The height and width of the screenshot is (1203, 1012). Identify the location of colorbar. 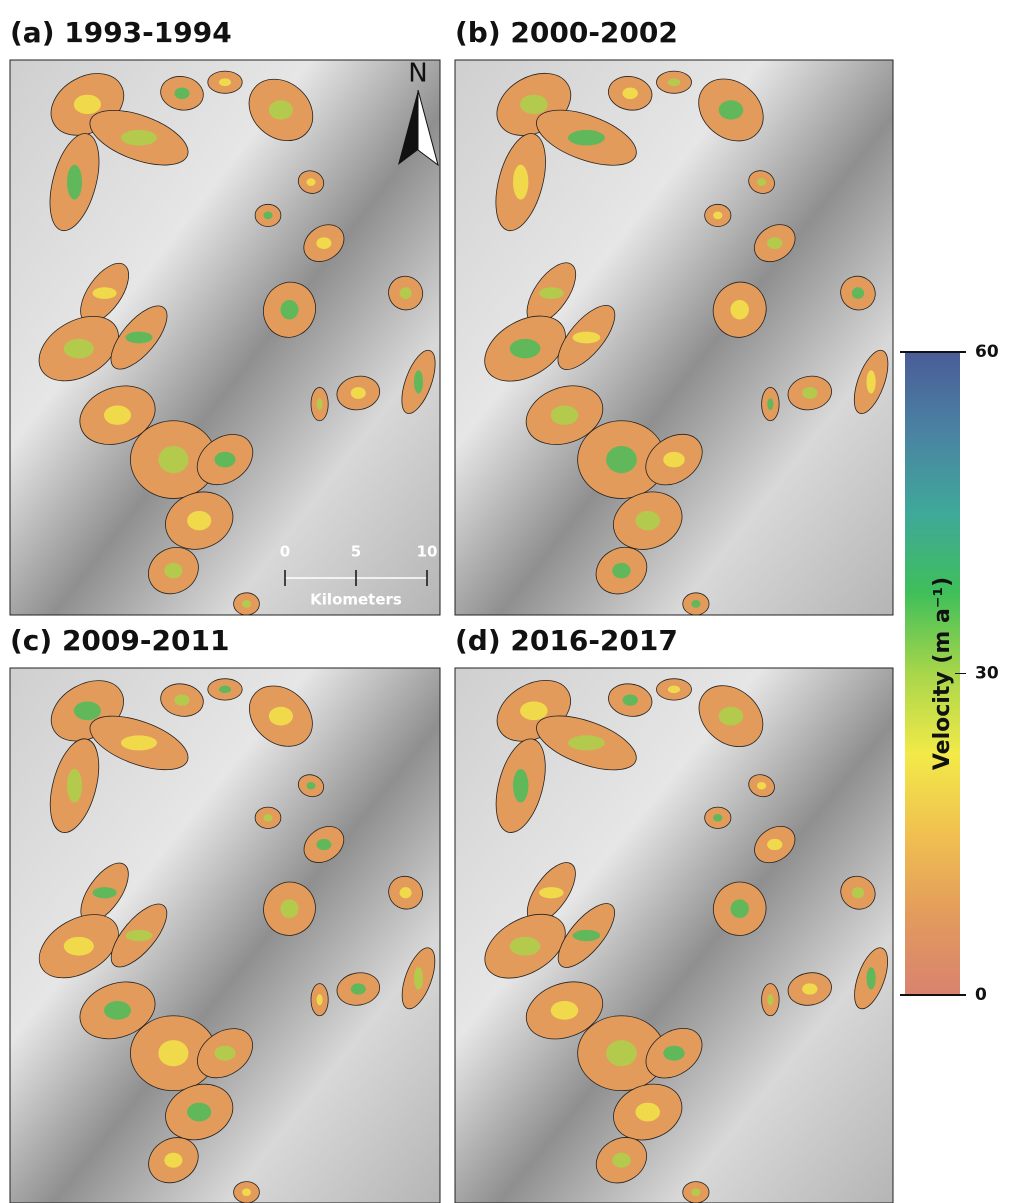
(932, 673).